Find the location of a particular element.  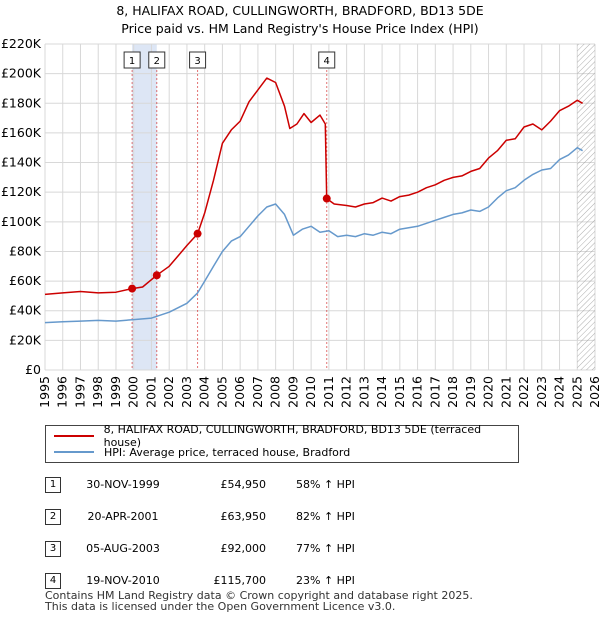

x-tick-label: 2020 is located at coordinates (488, 392).